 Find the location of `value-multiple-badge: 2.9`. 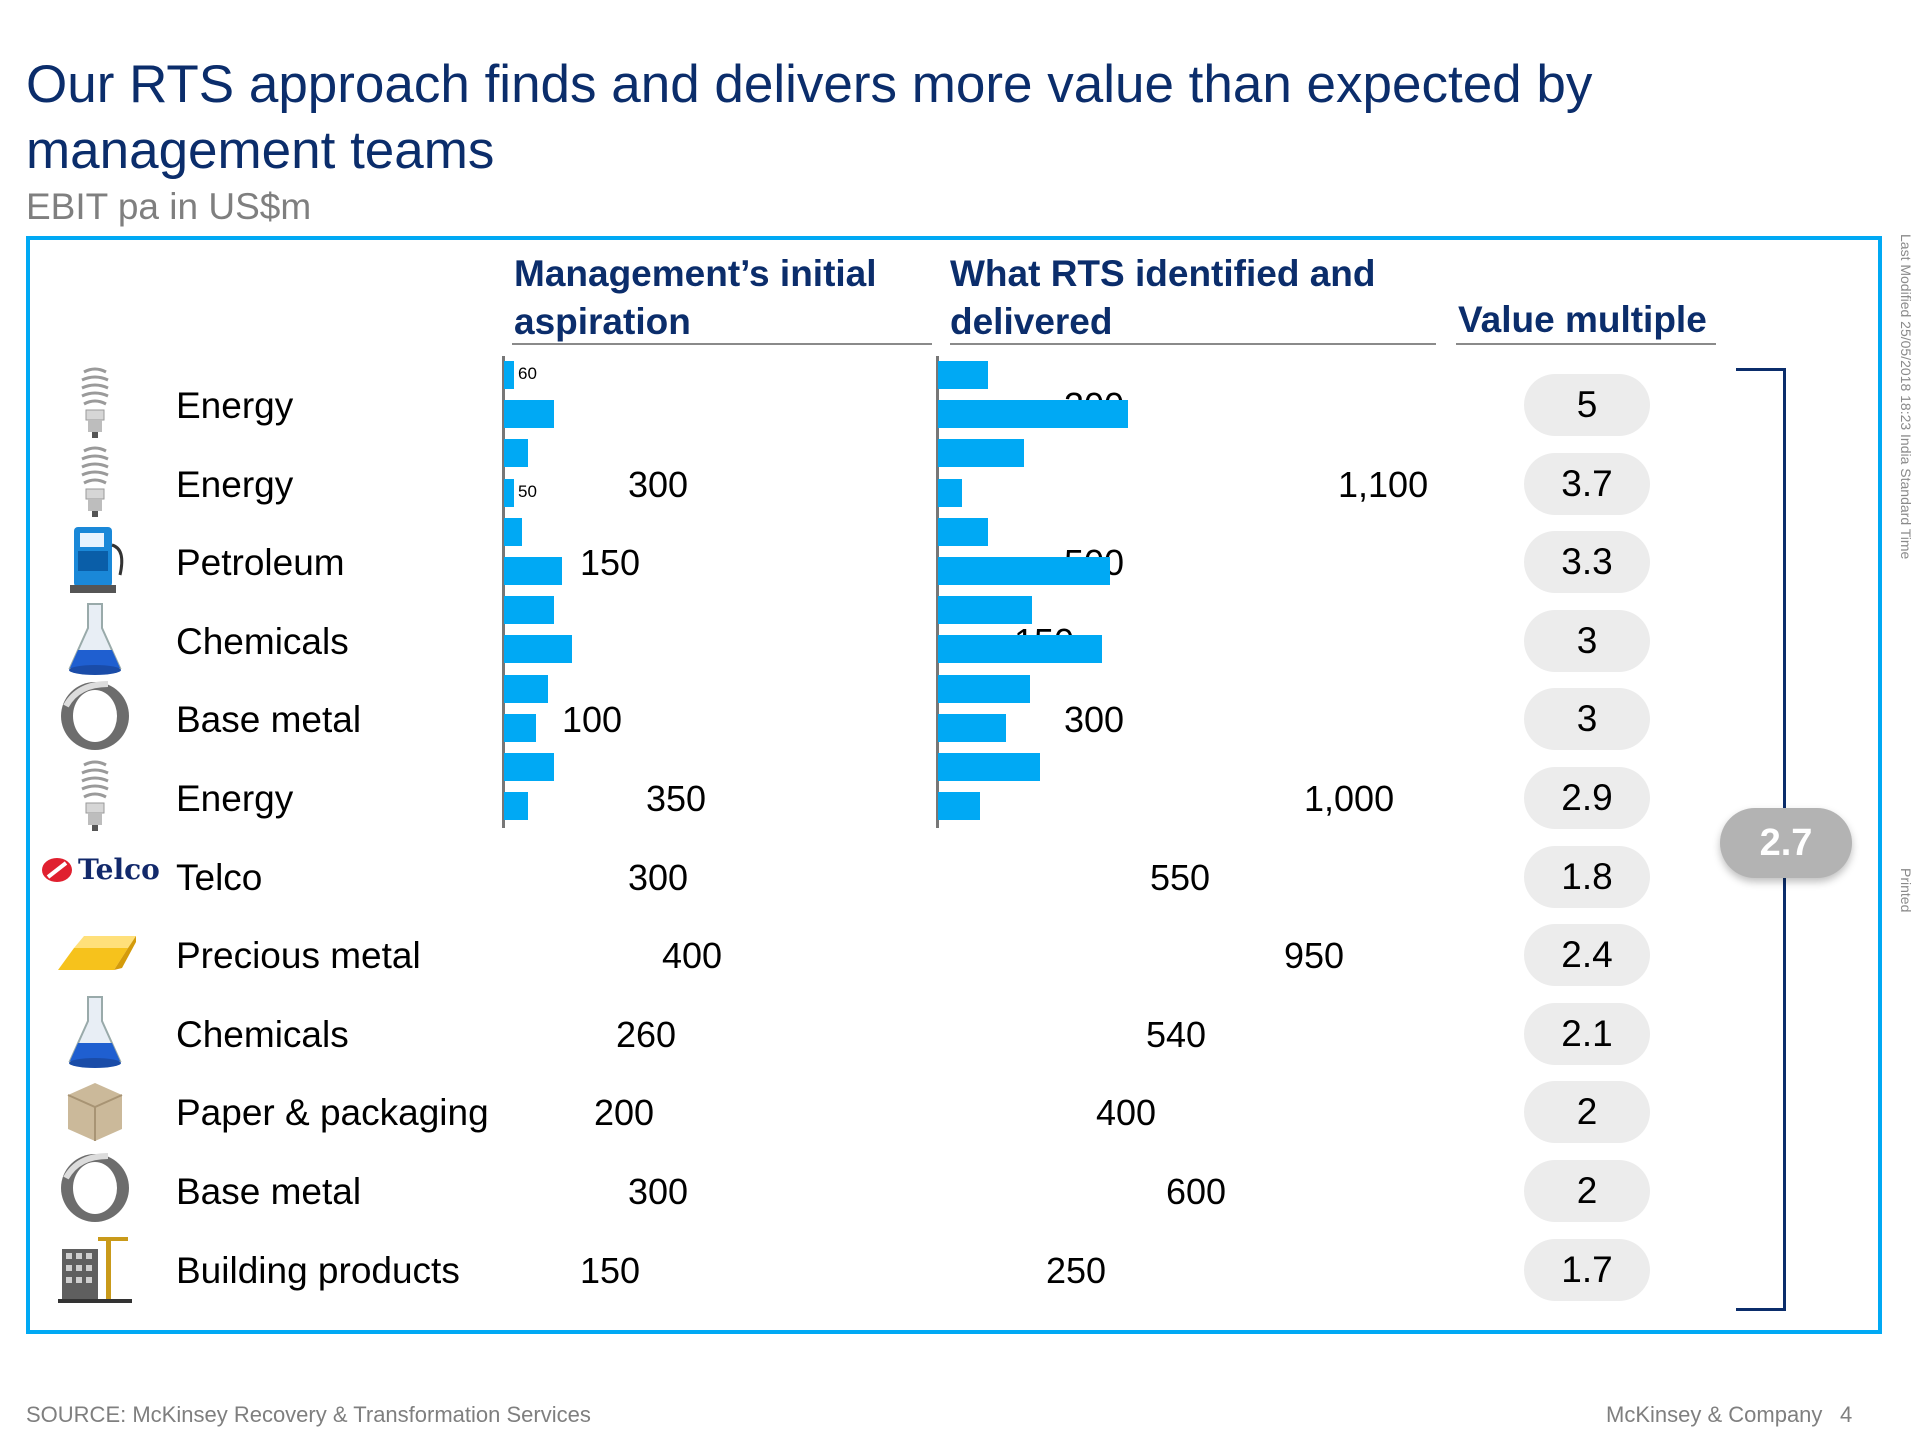

value-multiple-badge: 2.9 is located at coordinates (1587, 798).